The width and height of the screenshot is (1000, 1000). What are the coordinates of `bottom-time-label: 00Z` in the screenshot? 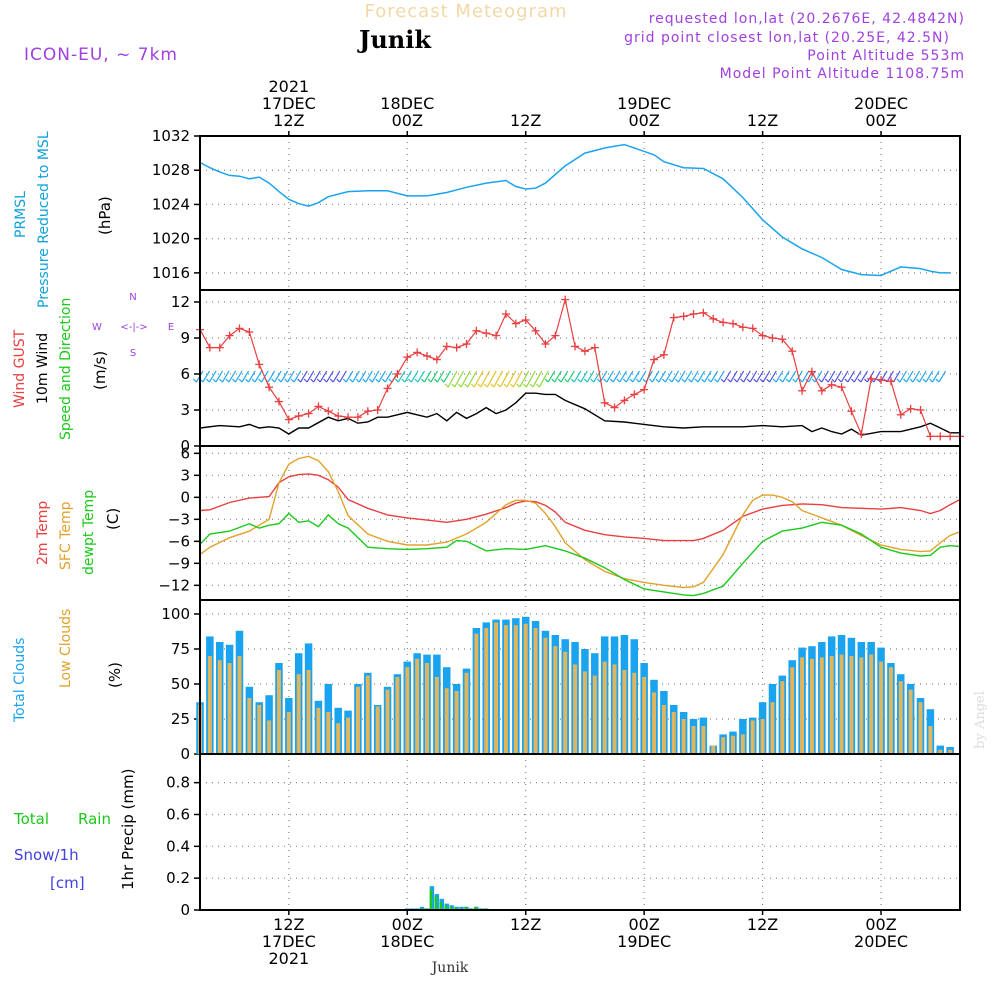 It's located at (407, 924).